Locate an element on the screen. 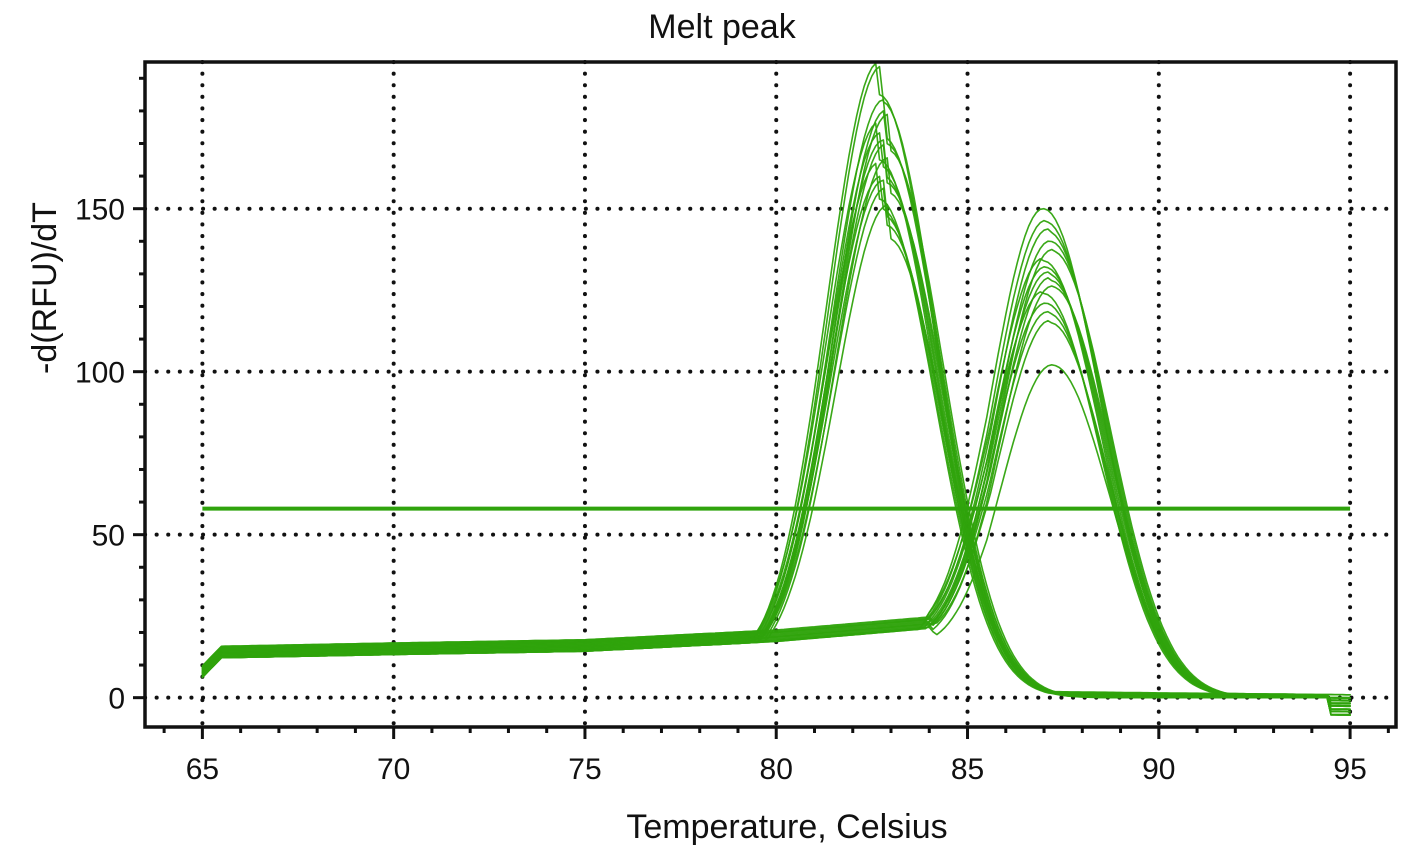  x-tick-label: 85 is located at coordinates (967, 769).